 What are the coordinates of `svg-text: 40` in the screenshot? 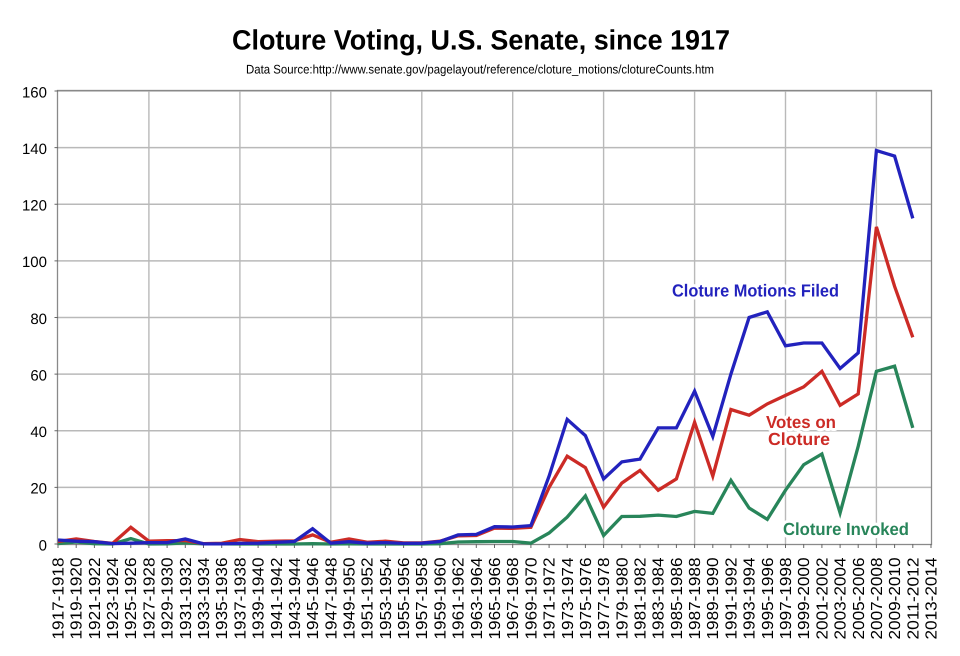 It's located at (38, 432).